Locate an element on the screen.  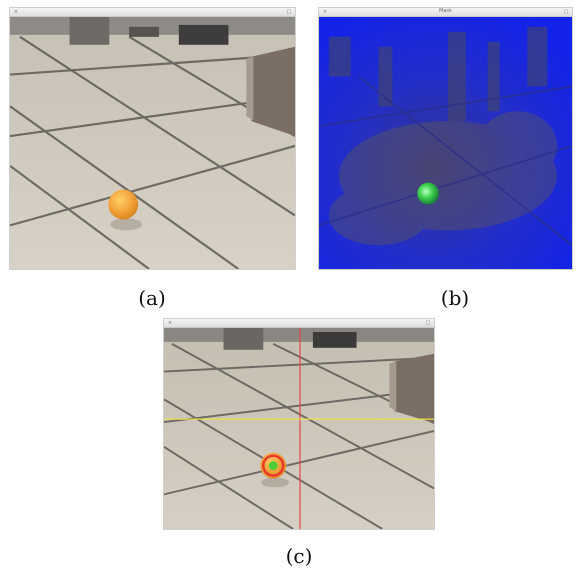
ball-mask-blob is located at coordinates (428, 193).